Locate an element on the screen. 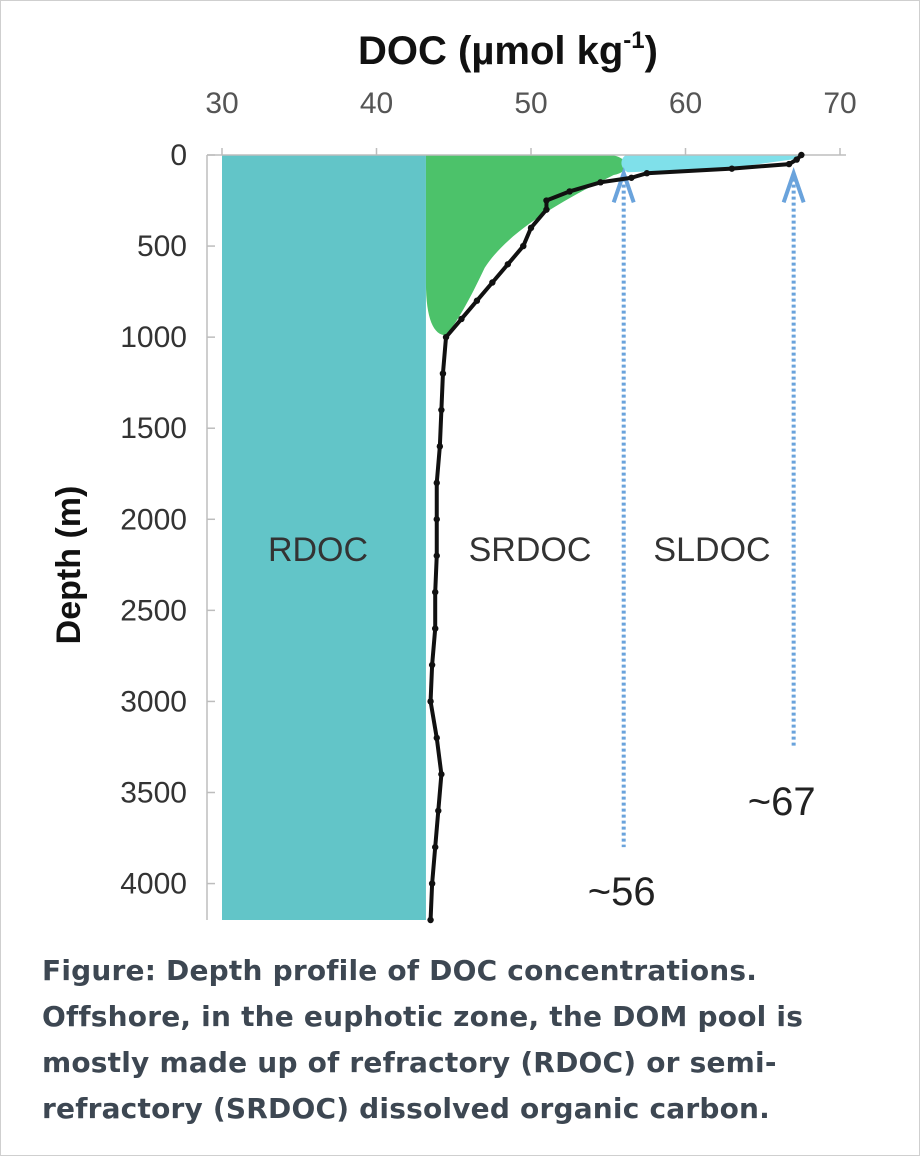 The width and height of the screenshot is (920, 1156). y-tick-label: 0 is located at coordinates (178, 155).